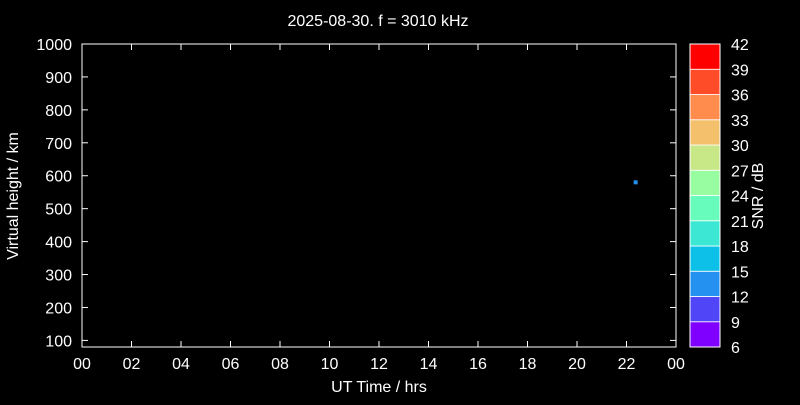 This screenshot has height=405, width=800. Describe the element at coordinates (735, 348) in the screenshot. I see `colorbar-tick-label: 6` at that location.